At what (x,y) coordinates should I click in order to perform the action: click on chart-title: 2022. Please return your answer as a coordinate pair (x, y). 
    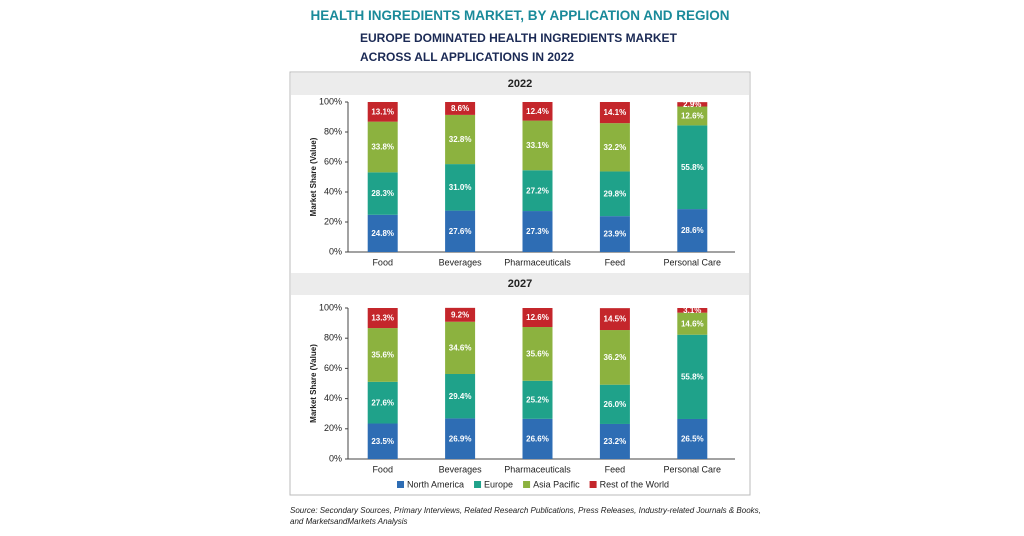
    Looking at the image, I should click on (520, 84).